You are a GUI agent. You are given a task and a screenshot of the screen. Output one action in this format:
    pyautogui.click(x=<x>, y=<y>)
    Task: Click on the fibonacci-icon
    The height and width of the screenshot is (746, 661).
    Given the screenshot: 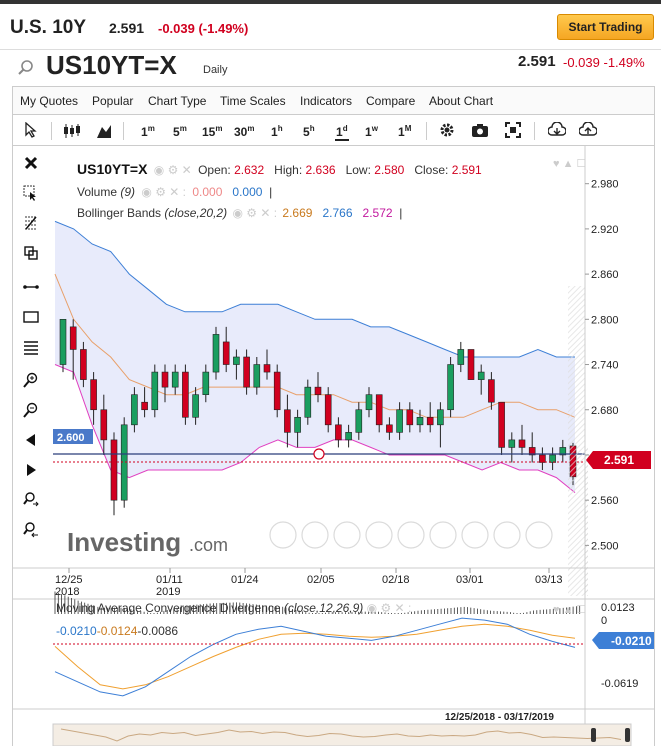 What is the action you would take?
    pyautogui.click(x=31, y=223)
    